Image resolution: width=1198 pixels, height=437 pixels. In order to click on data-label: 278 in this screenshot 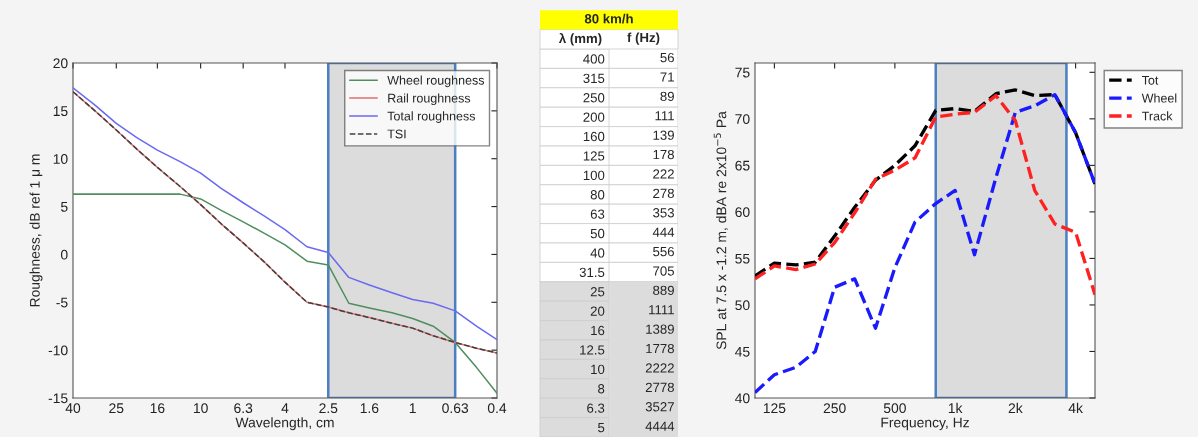, I will do `click(663, 193)`.